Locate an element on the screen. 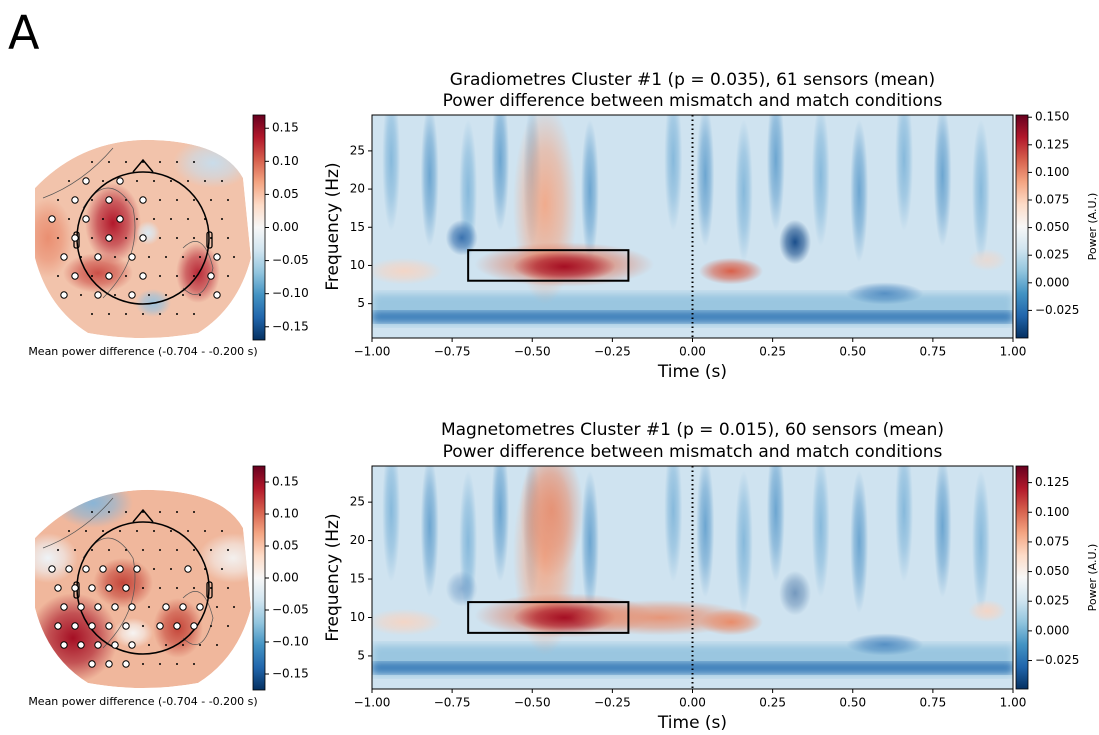  colorbar-tick-label: 0.15 is located at coordinates (285, 482).